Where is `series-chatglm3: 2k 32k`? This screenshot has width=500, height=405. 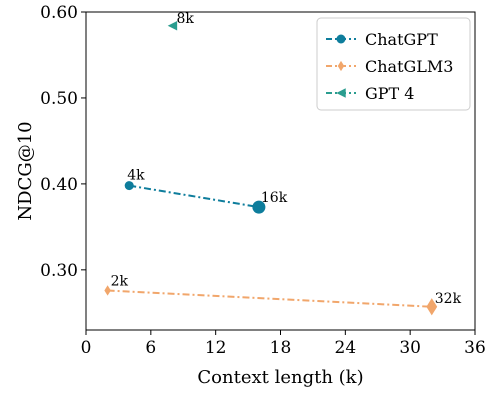 series-chatglm3: 2k 32k is located at coordinates (283, 294).